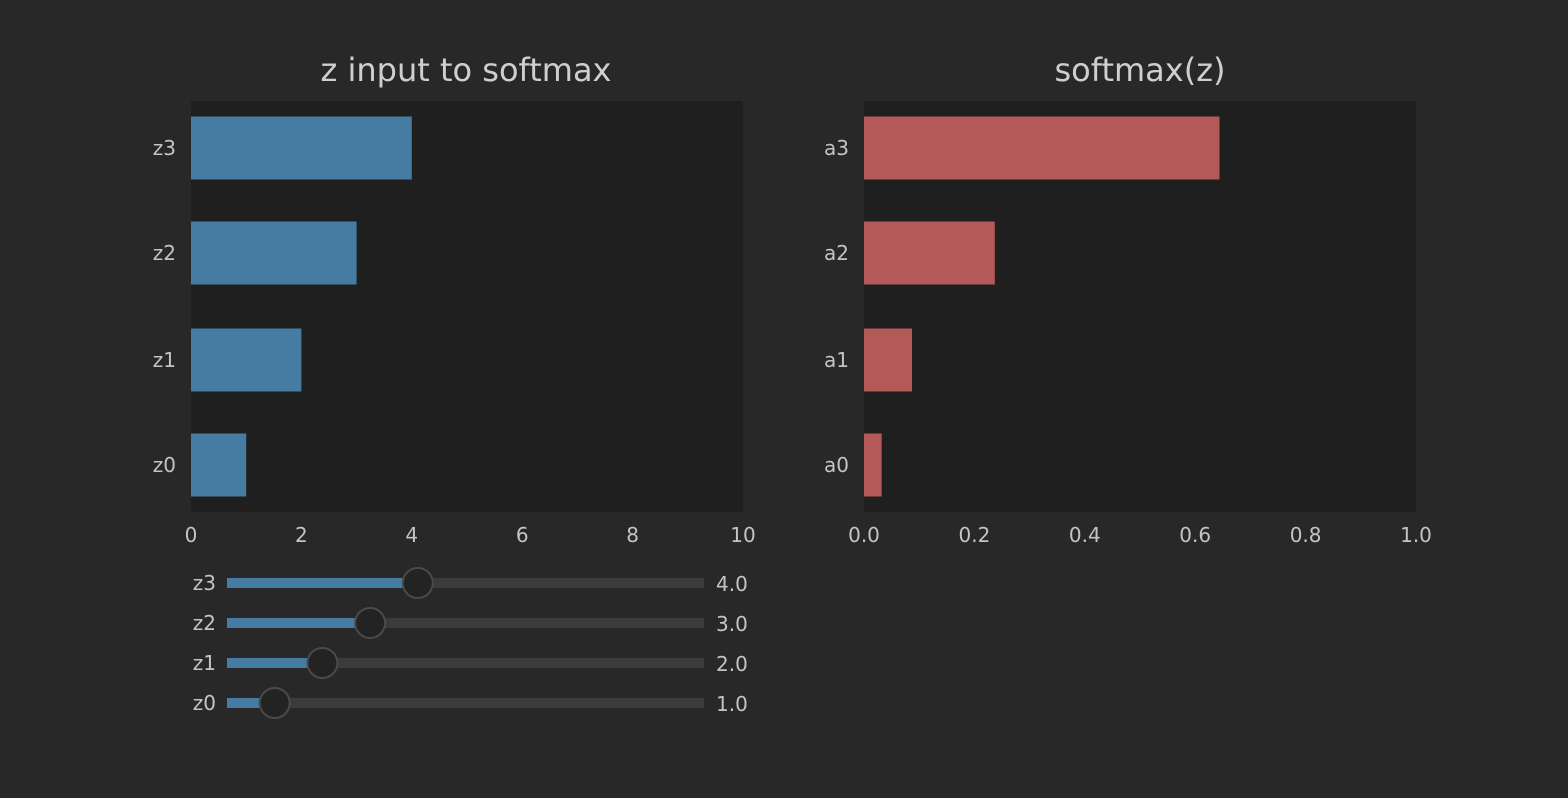 The width and height of the screenshot is (1568, 798). I want to click on slider-z3: z3 4.0, so click(470, 583).